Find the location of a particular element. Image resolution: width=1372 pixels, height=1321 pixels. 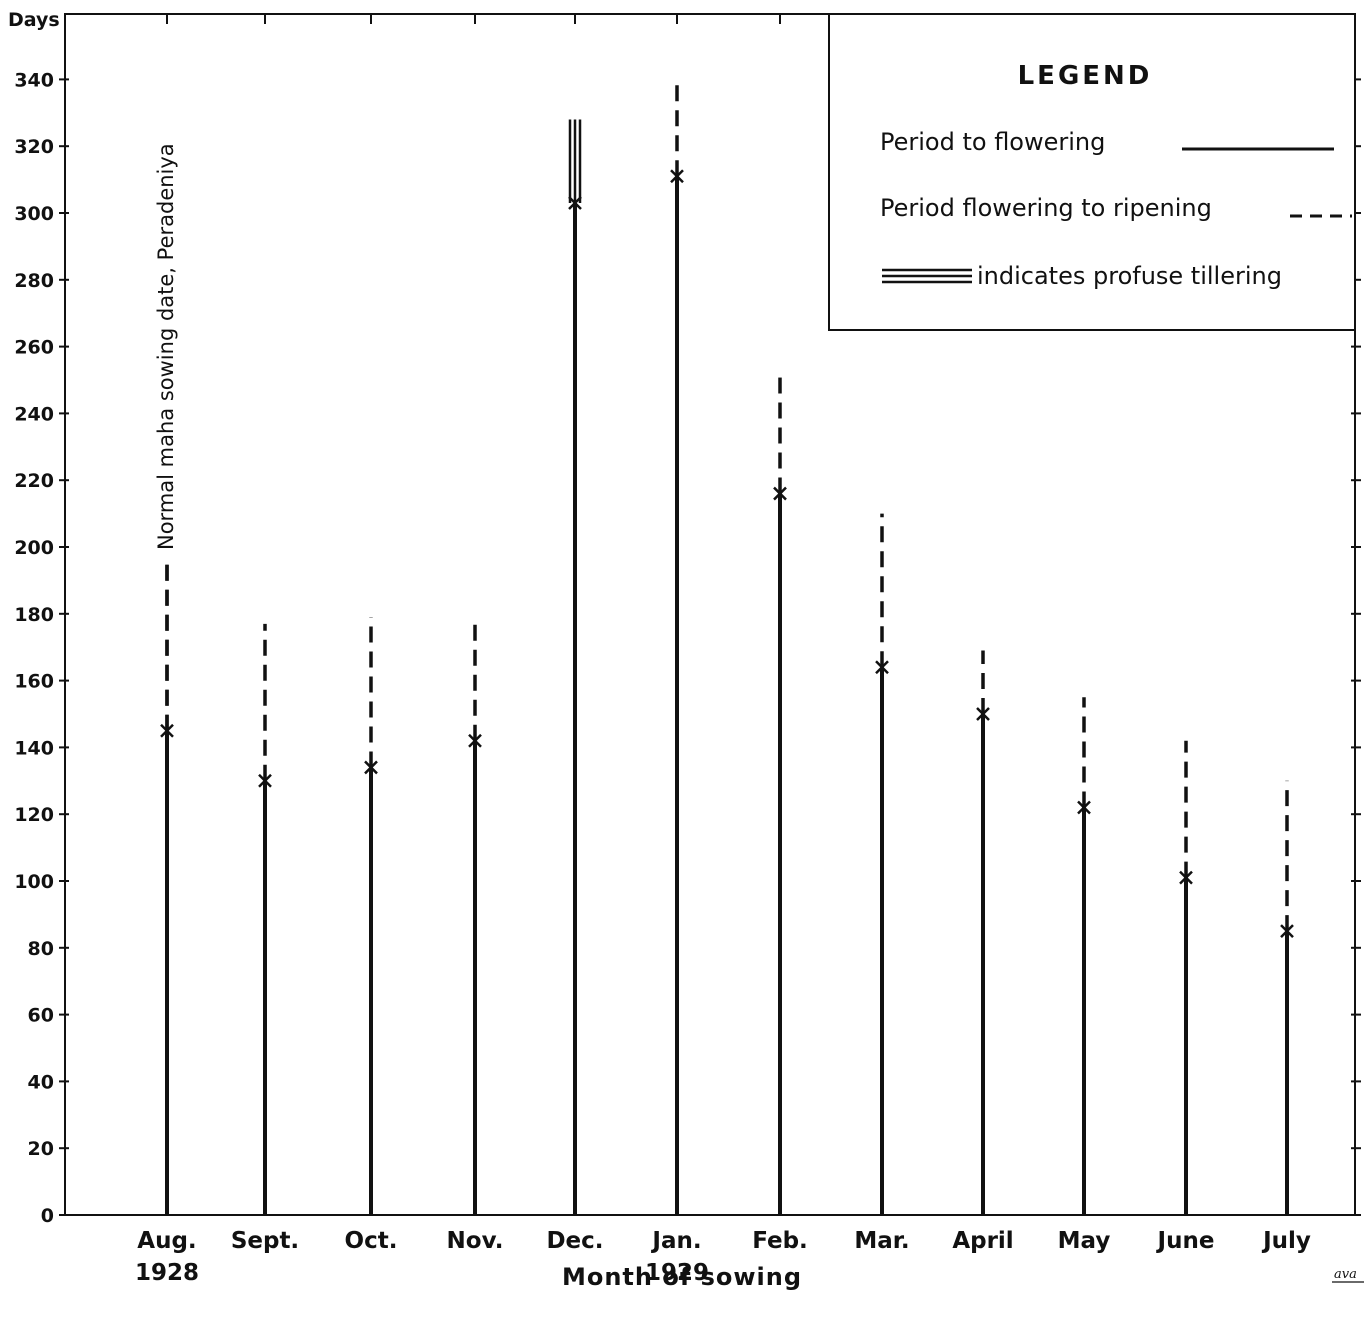

y-tick-label-300: 300 is located at coordinates (34, 214).